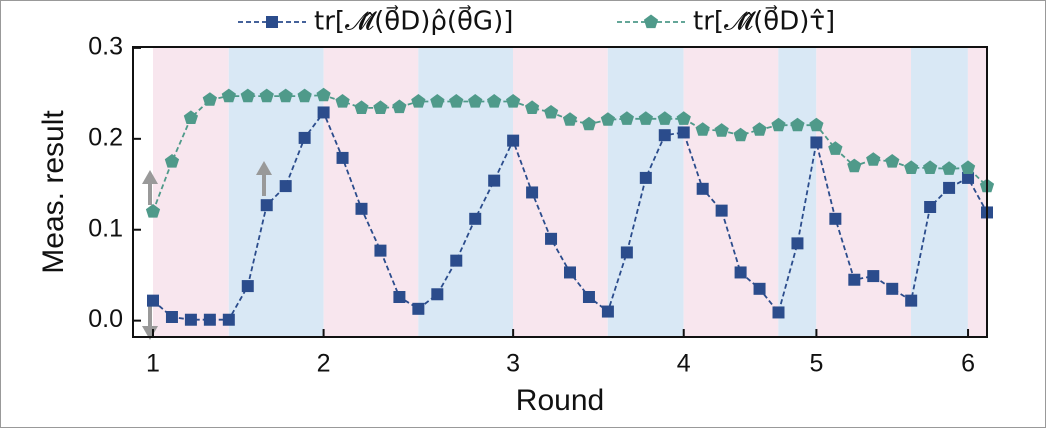  What do you see at coordinates (513, 364) in the screenshot?
I see `x-tick-label: 3` at bounding box center [513, 364].